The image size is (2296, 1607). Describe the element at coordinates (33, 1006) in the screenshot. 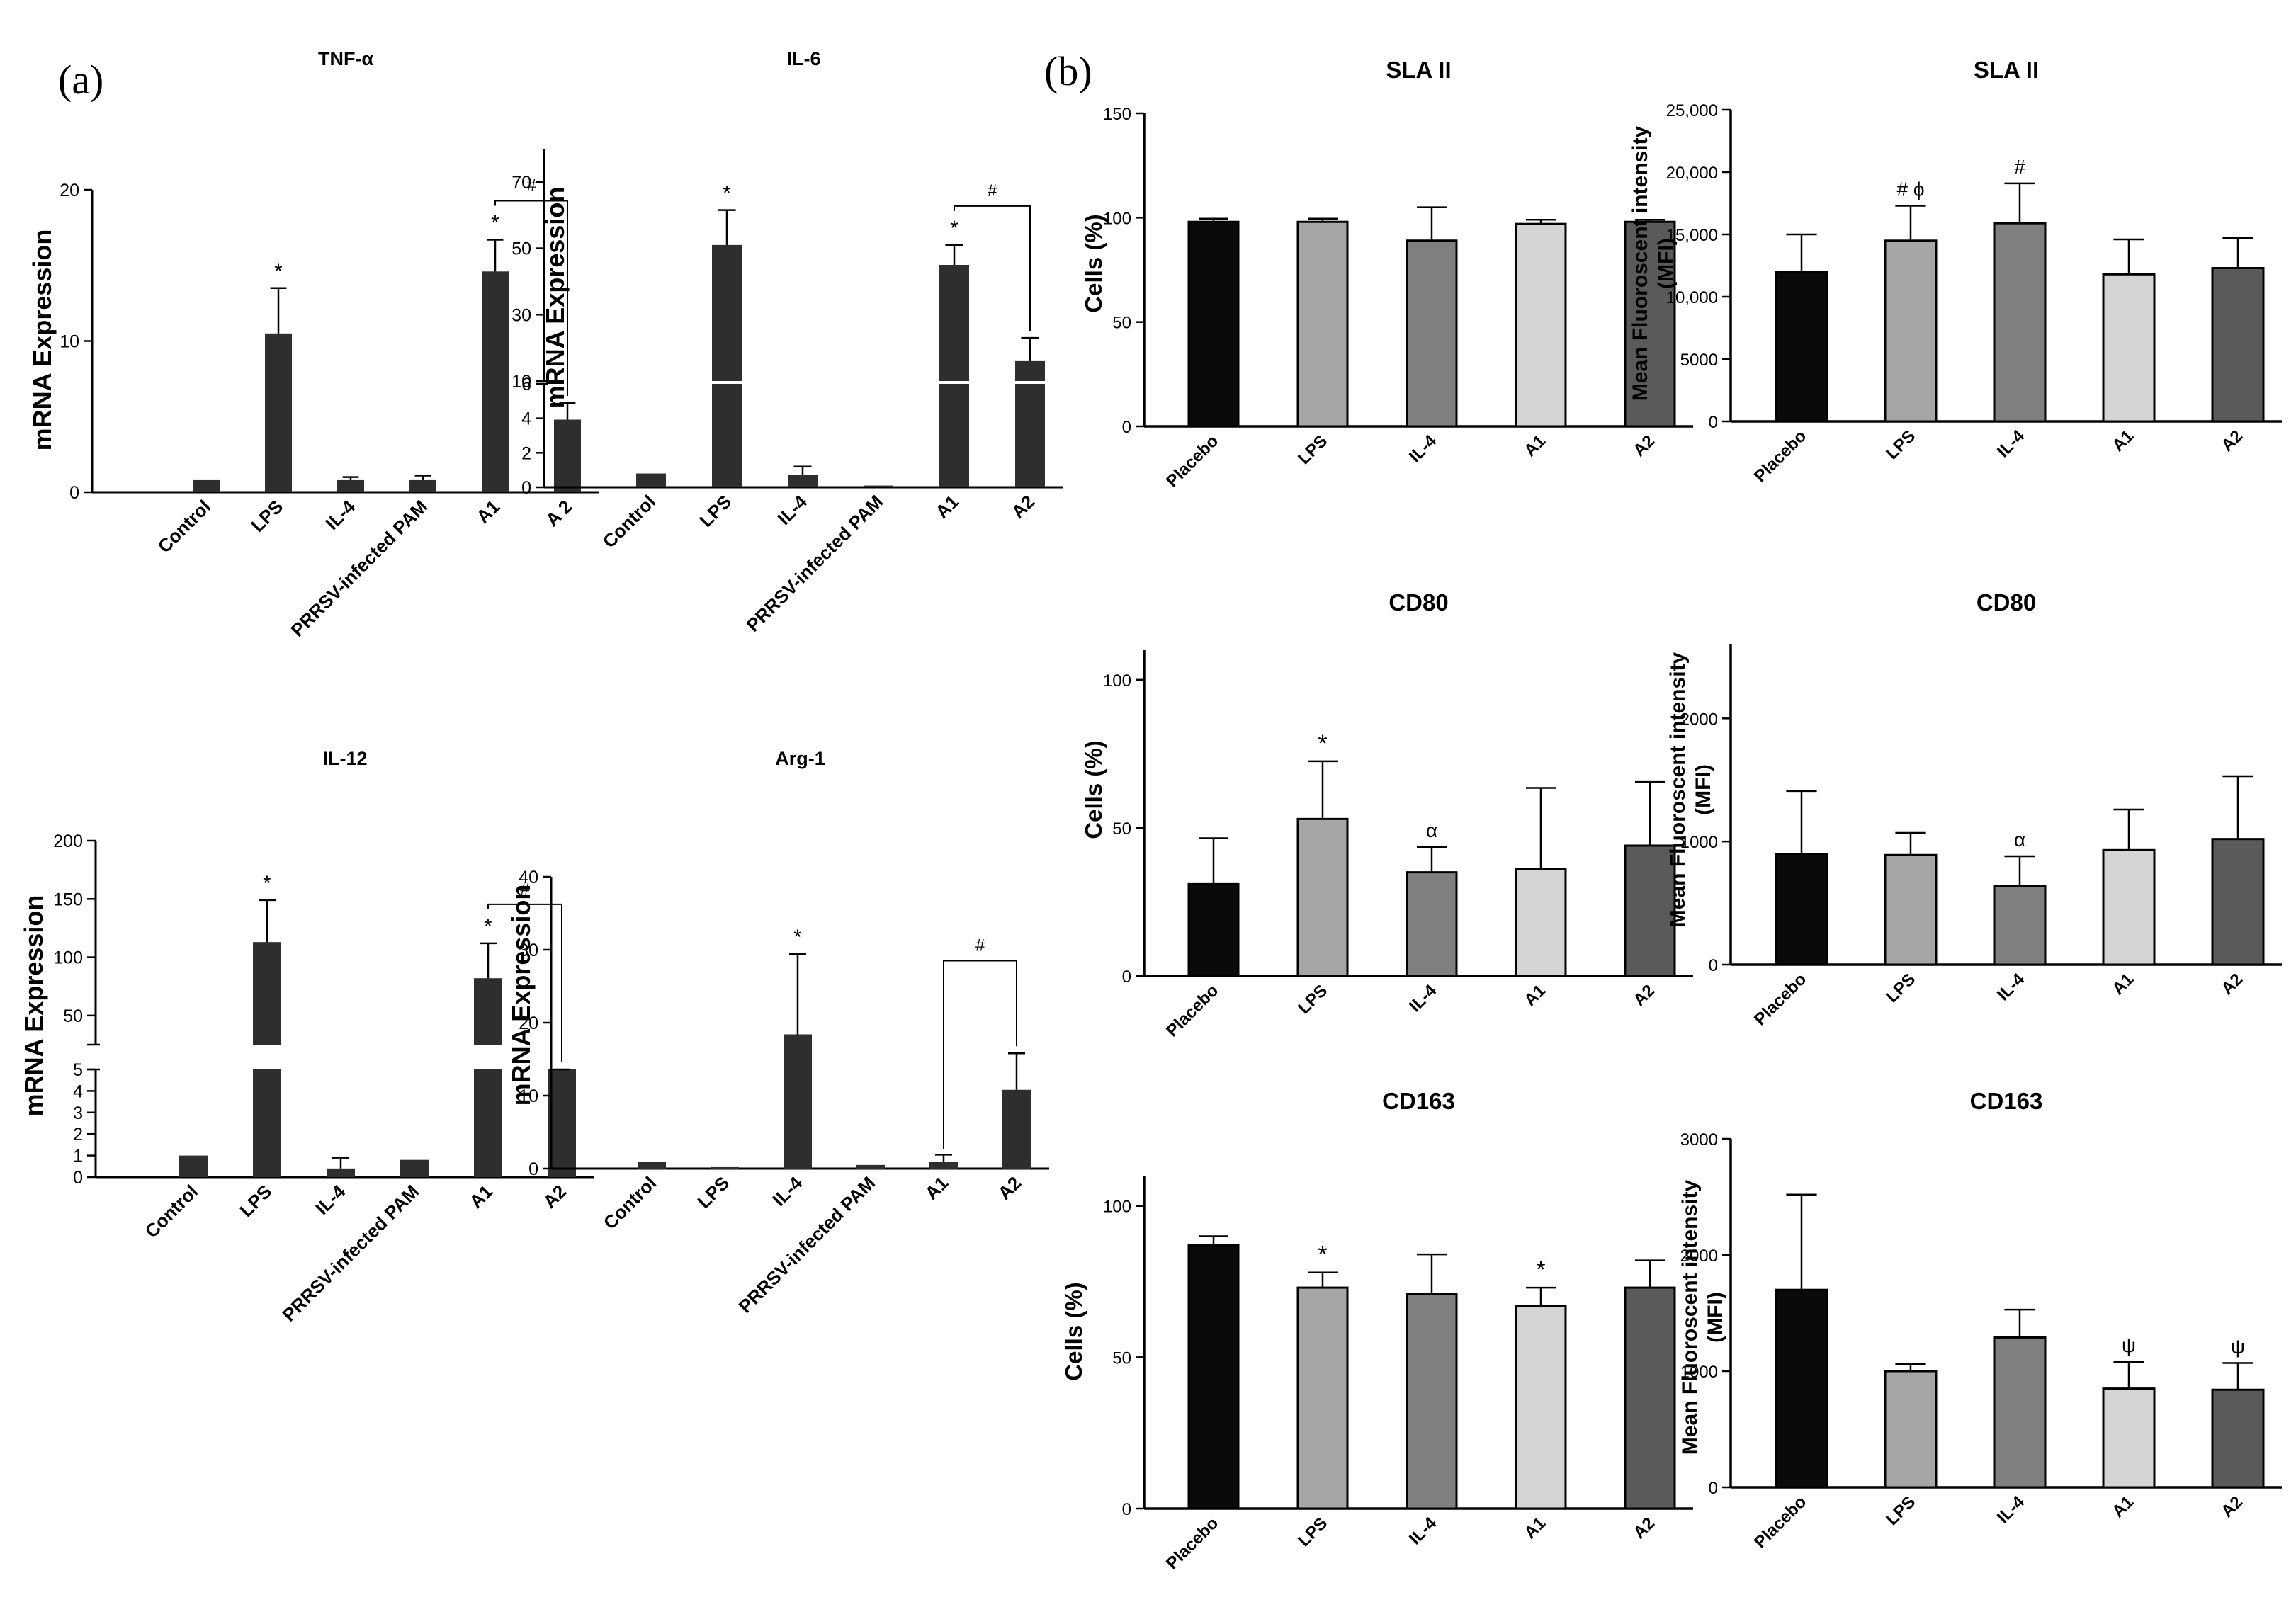

I see `y-axis-label: mRNA Expression` at that location.